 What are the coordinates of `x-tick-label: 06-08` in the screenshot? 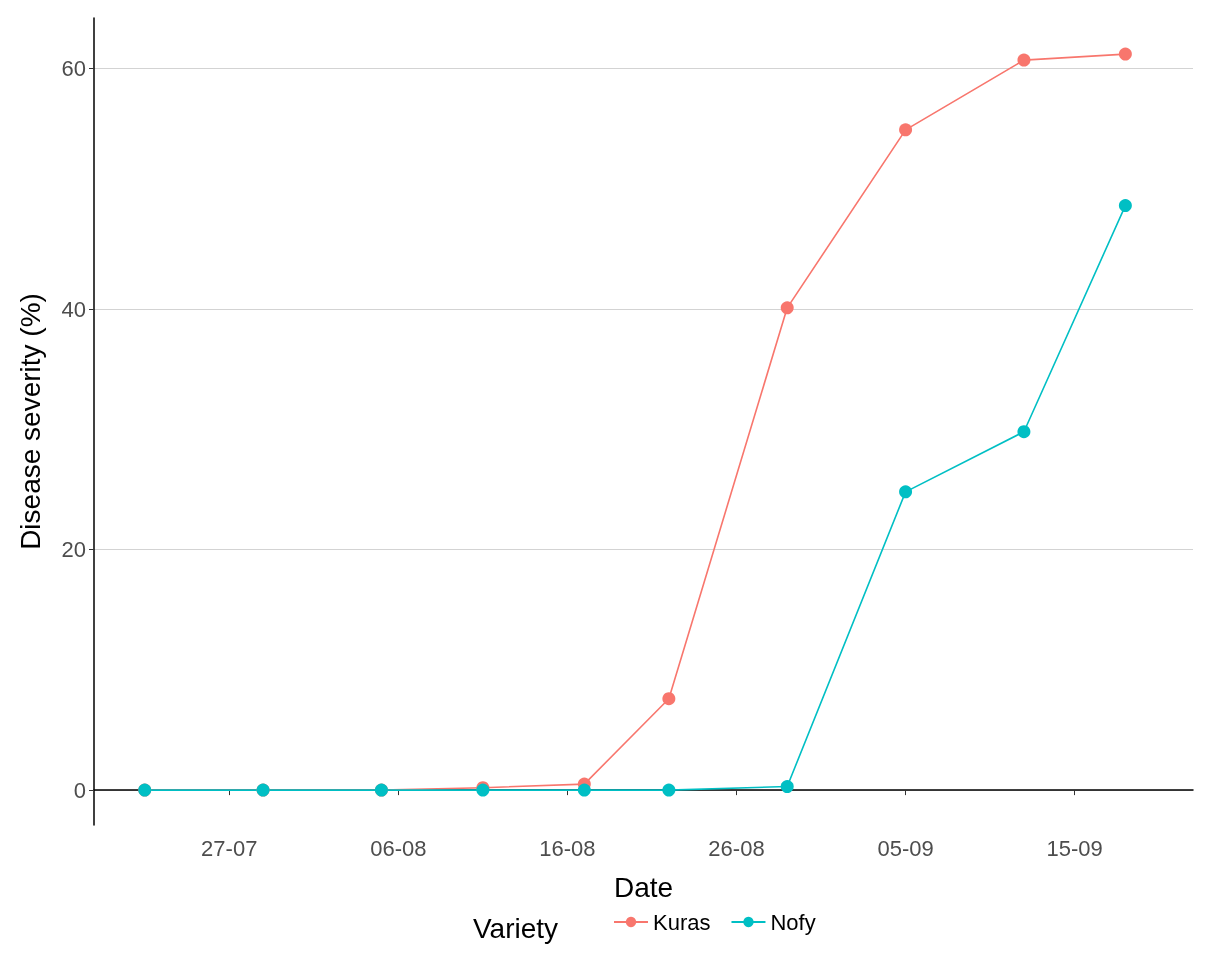 It's located at (398, 848).